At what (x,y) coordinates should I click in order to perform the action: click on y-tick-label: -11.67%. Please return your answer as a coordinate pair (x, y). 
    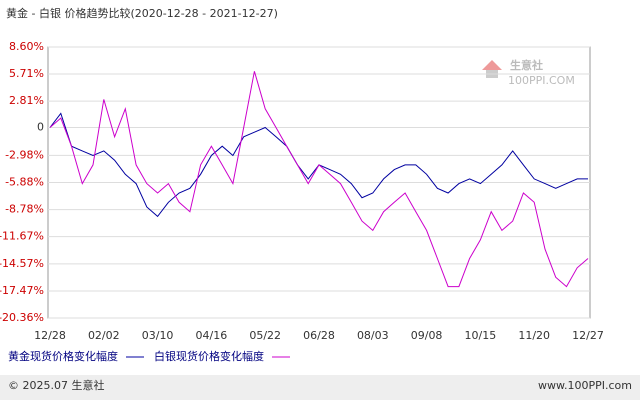
    Looking at the image, I should click on (22, 236).